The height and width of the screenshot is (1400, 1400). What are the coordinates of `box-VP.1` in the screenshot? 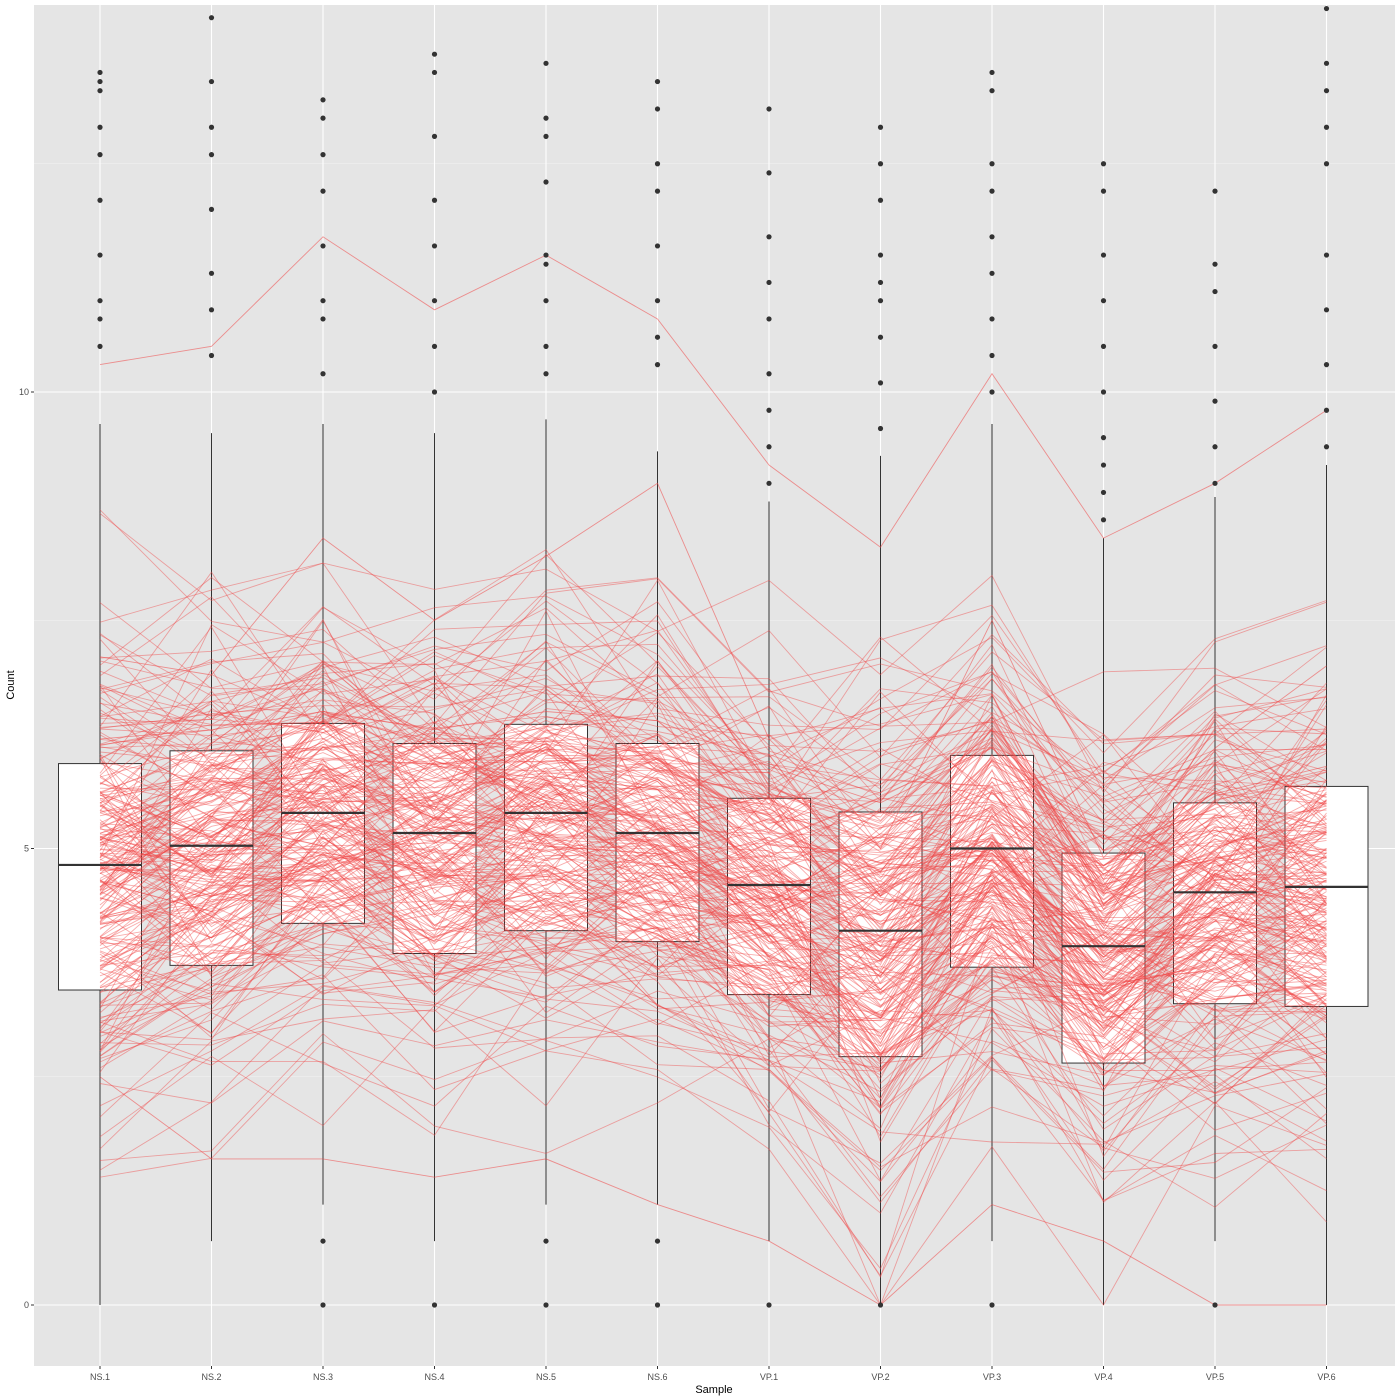 It's located at (769, 896).